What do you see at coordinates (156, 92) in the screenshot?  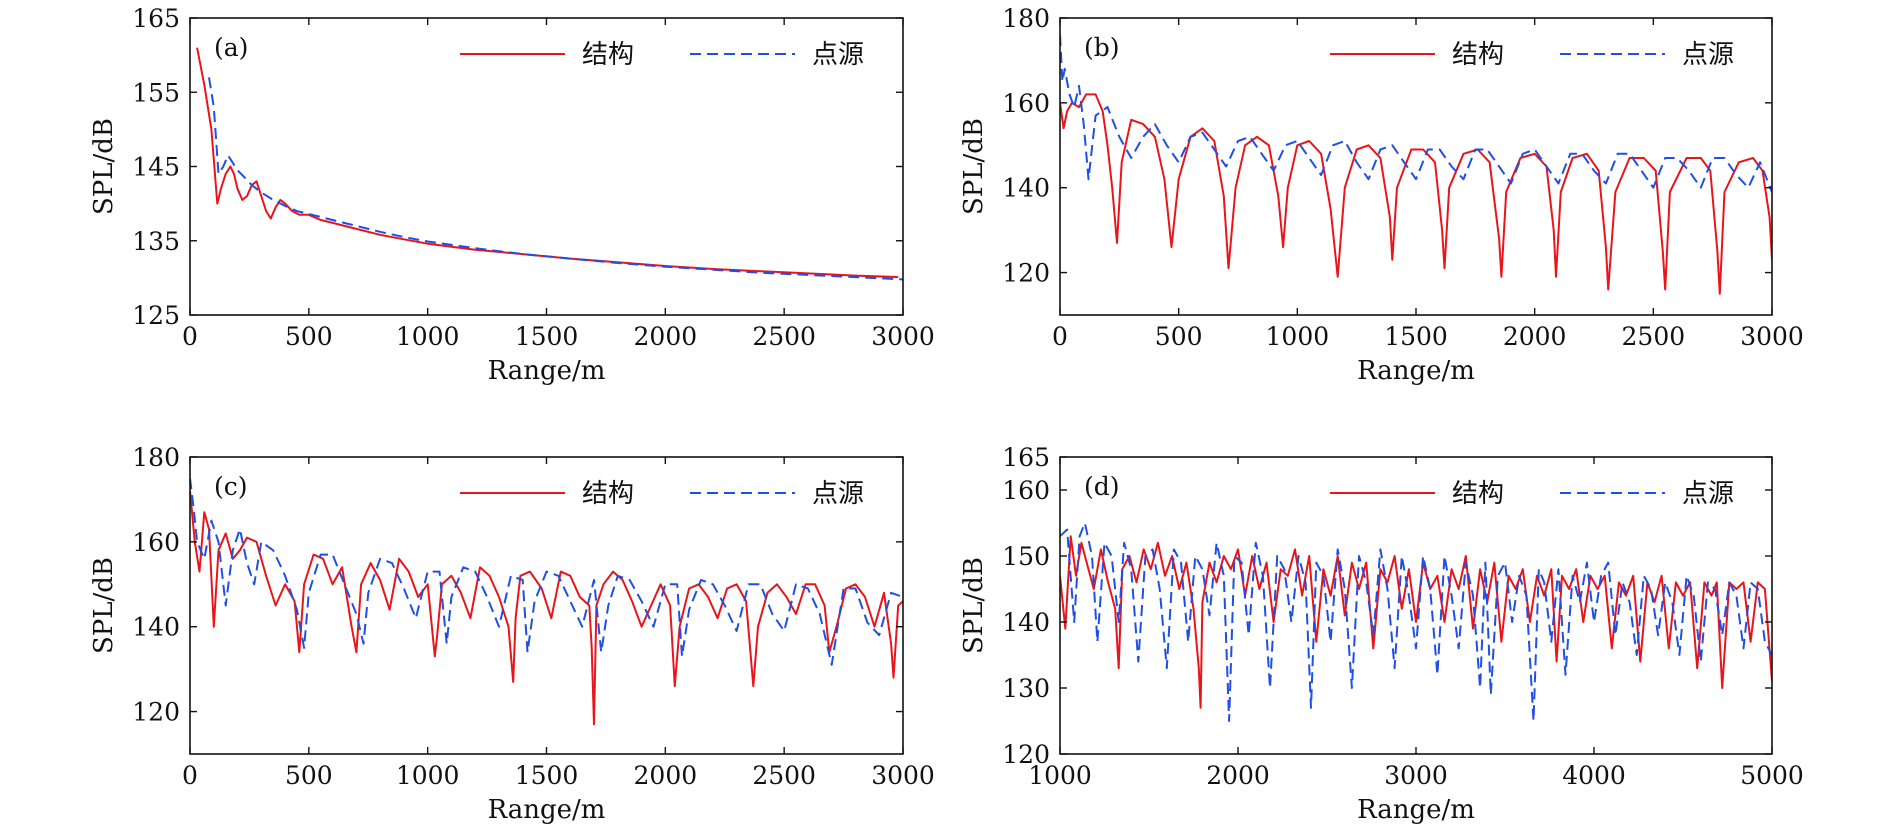 I see `y-tick-label: 155` at bounding box center [156, 92].